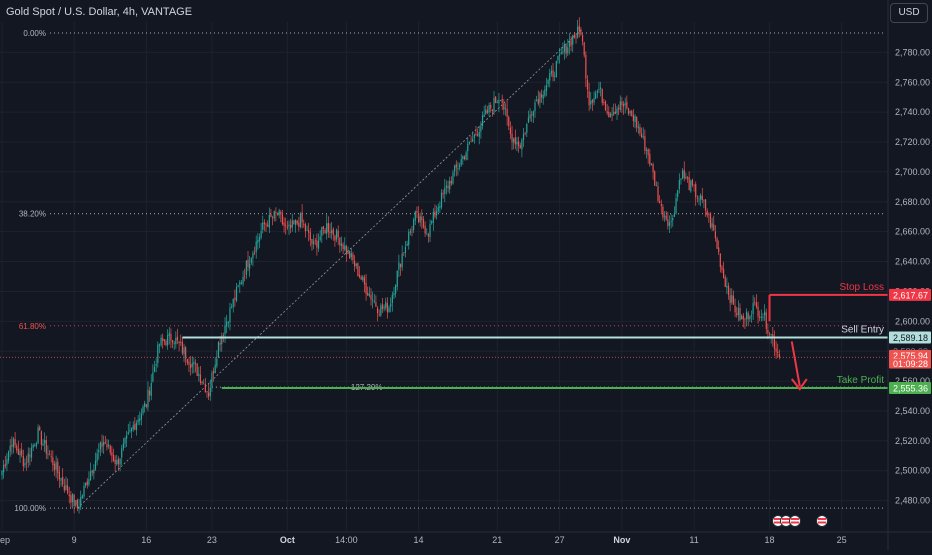 This screenshot has height=555, width=932. What do you see at coordinates (912, 172) in the screenshot?
I see `y-tick-label: 2,700.00` at bounding box center [912, 172].